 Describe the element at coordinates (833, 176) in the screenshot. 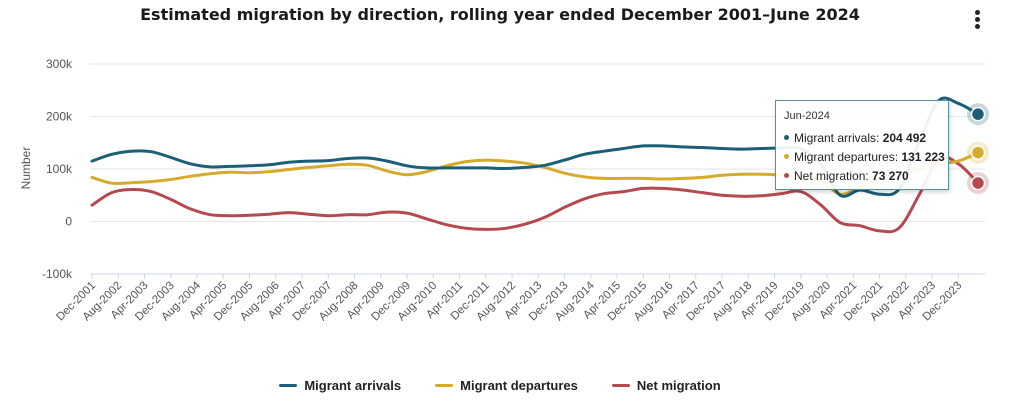

I see `tooltip-label: Net migration:` at that location.